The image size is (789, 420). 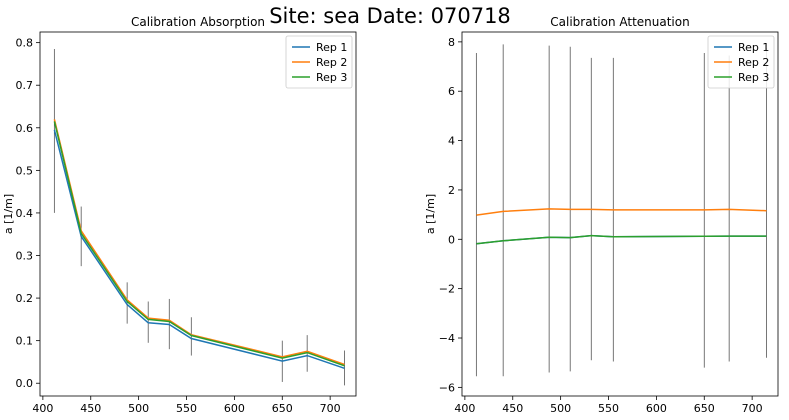 What do you see at coordinates (451, 91) in the screenshot?
I see `y-tick-label: 6` at bounding box center [451, 91].